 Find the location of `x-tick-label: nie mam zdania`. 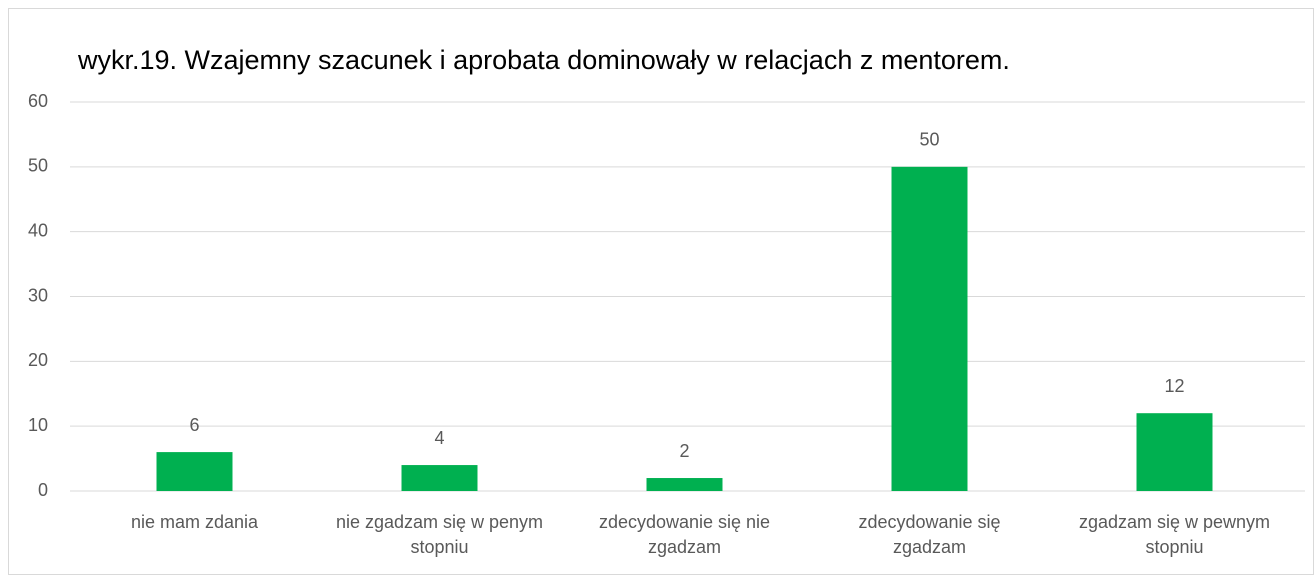

x-tick-label: nie mam zdania is located at coordinates (195, 522).